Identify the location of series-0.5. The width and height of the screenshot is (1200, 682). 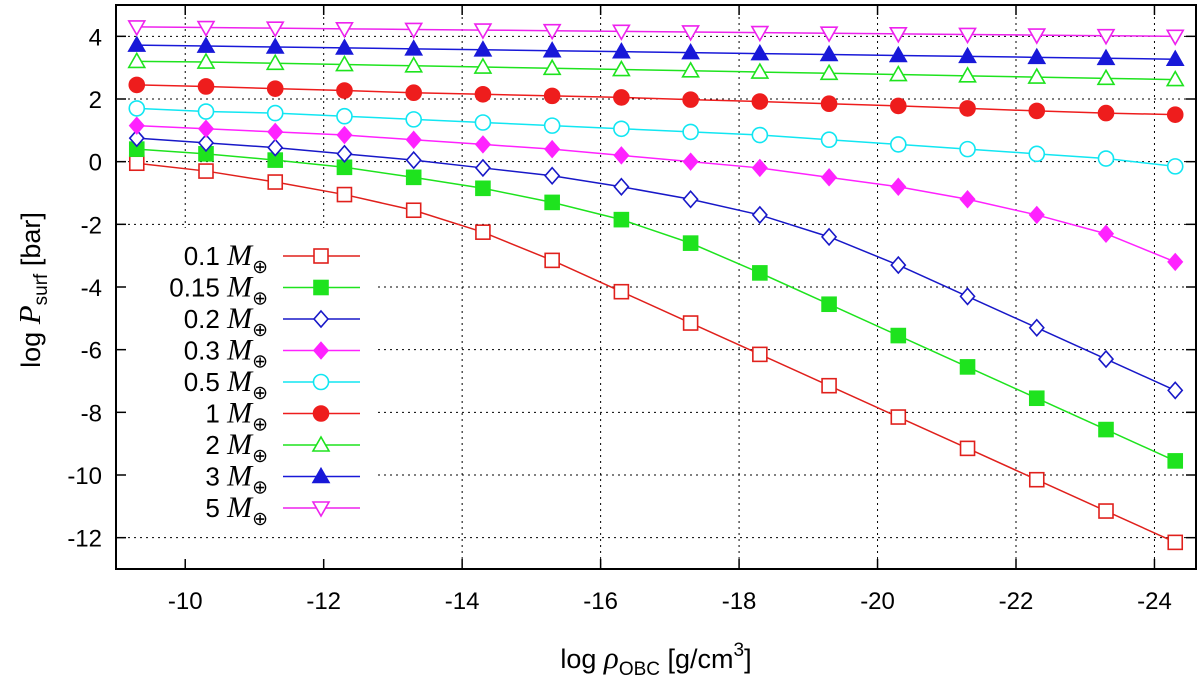
(656, 137).